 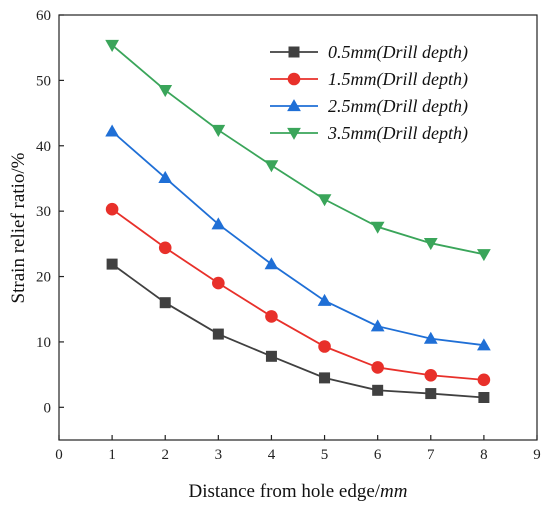 I want to click on legend-entry: 2.5mm(Drill depth), so click(x=369, y=106).